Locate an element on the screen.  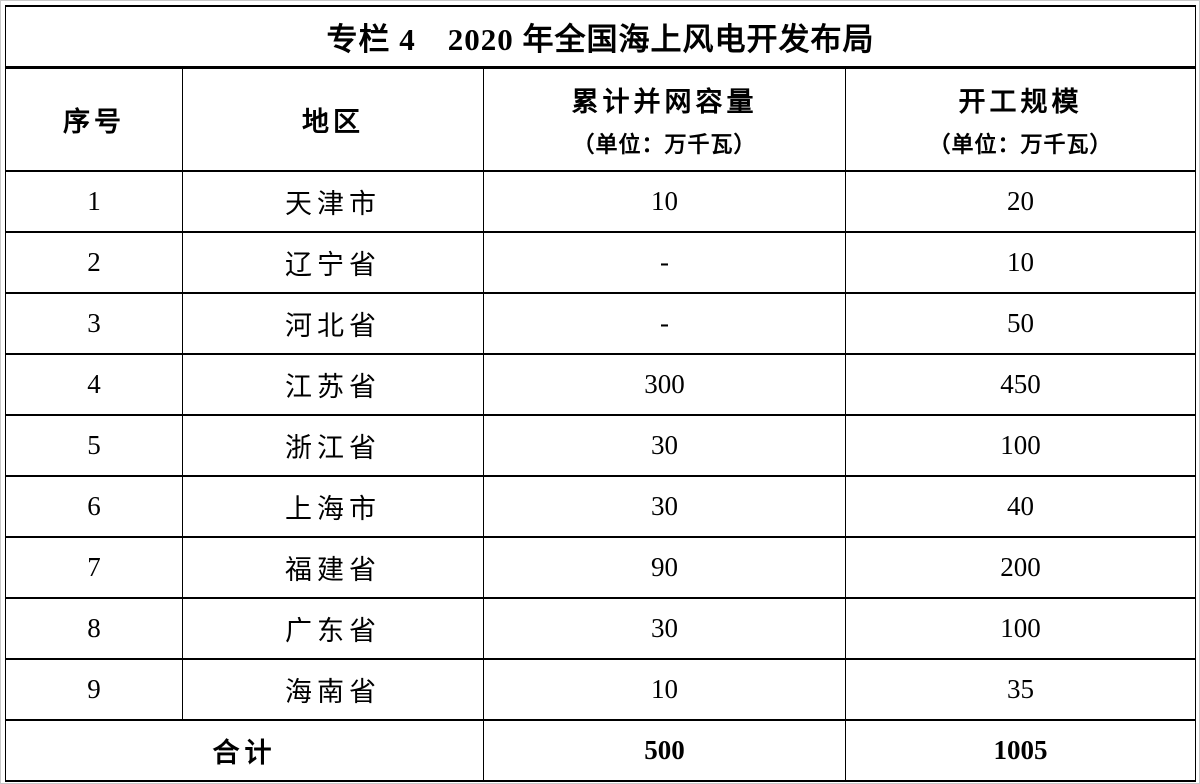
region-cell: 浙江省 is located at coordinates (333, 445).